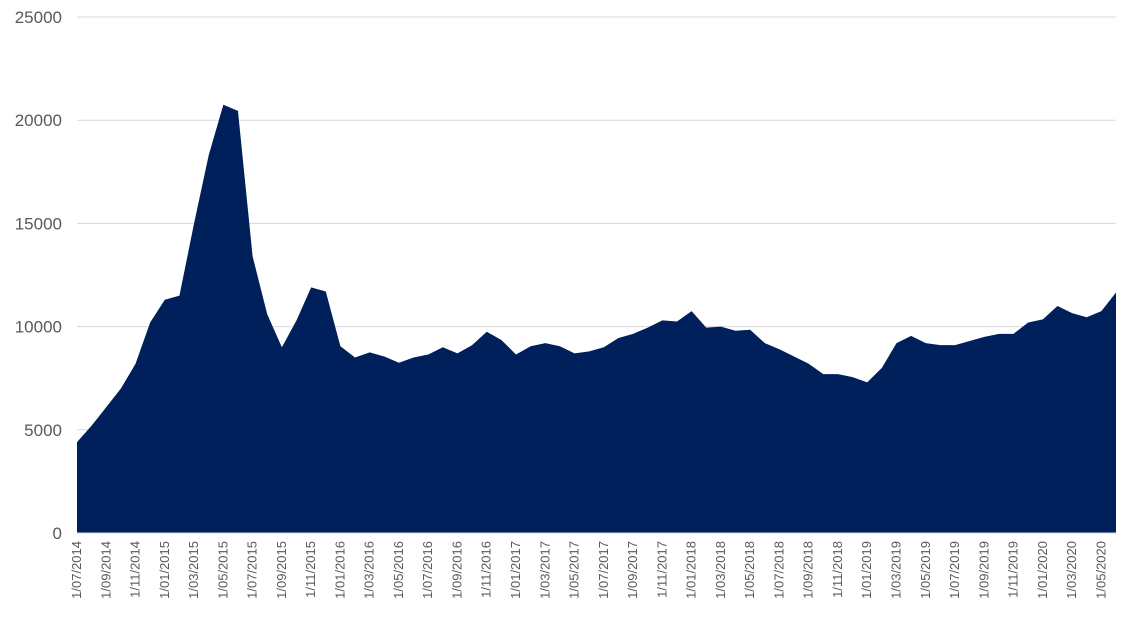 The width and height of the screenshot is (1130, 624). What do you see at coordinates (57, 533) in the screenshot?
I see `y-tick-label: 0` at bounding box center [57, 533].